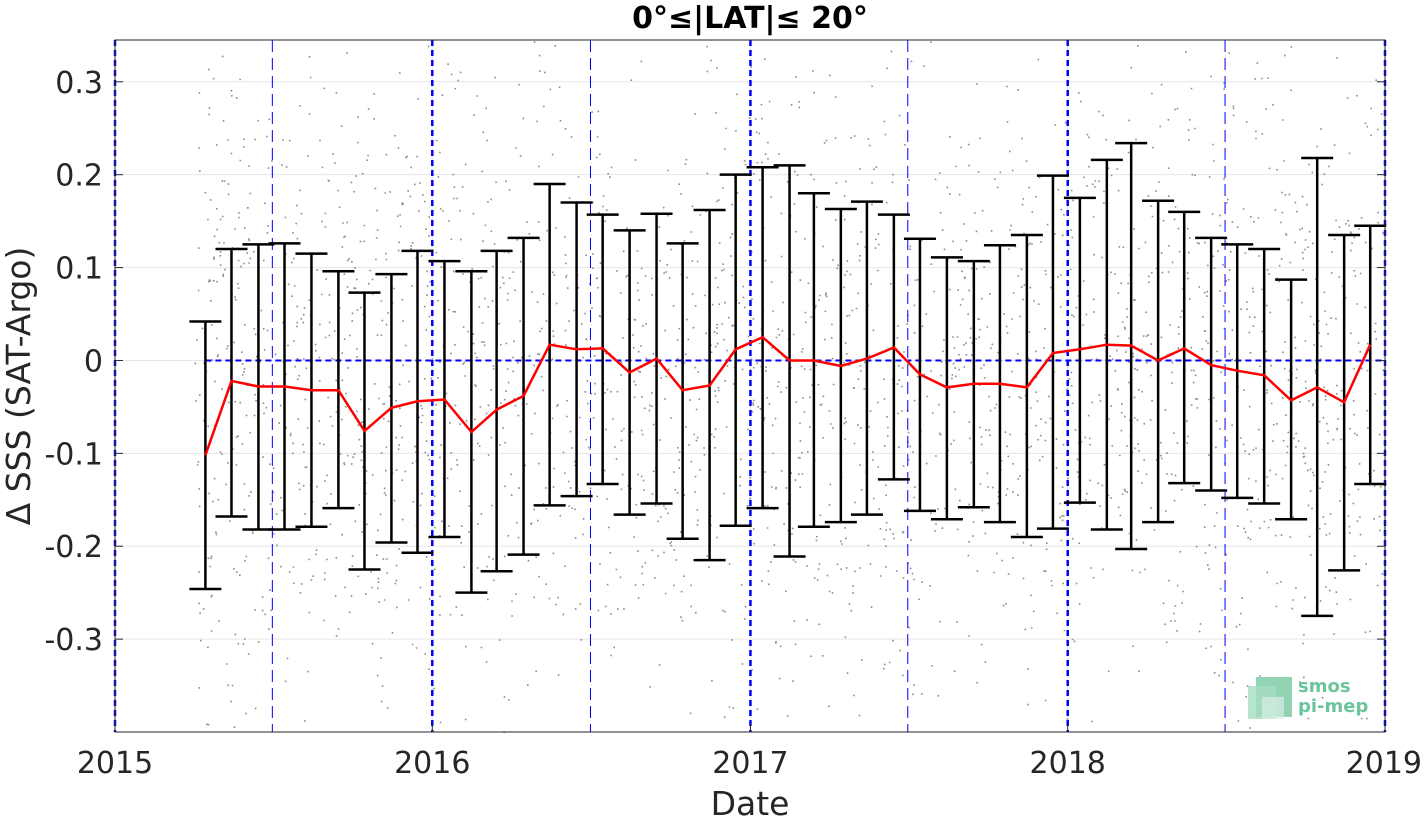  I want to click on x-tick-label-1: 2016, so click(432, 763).